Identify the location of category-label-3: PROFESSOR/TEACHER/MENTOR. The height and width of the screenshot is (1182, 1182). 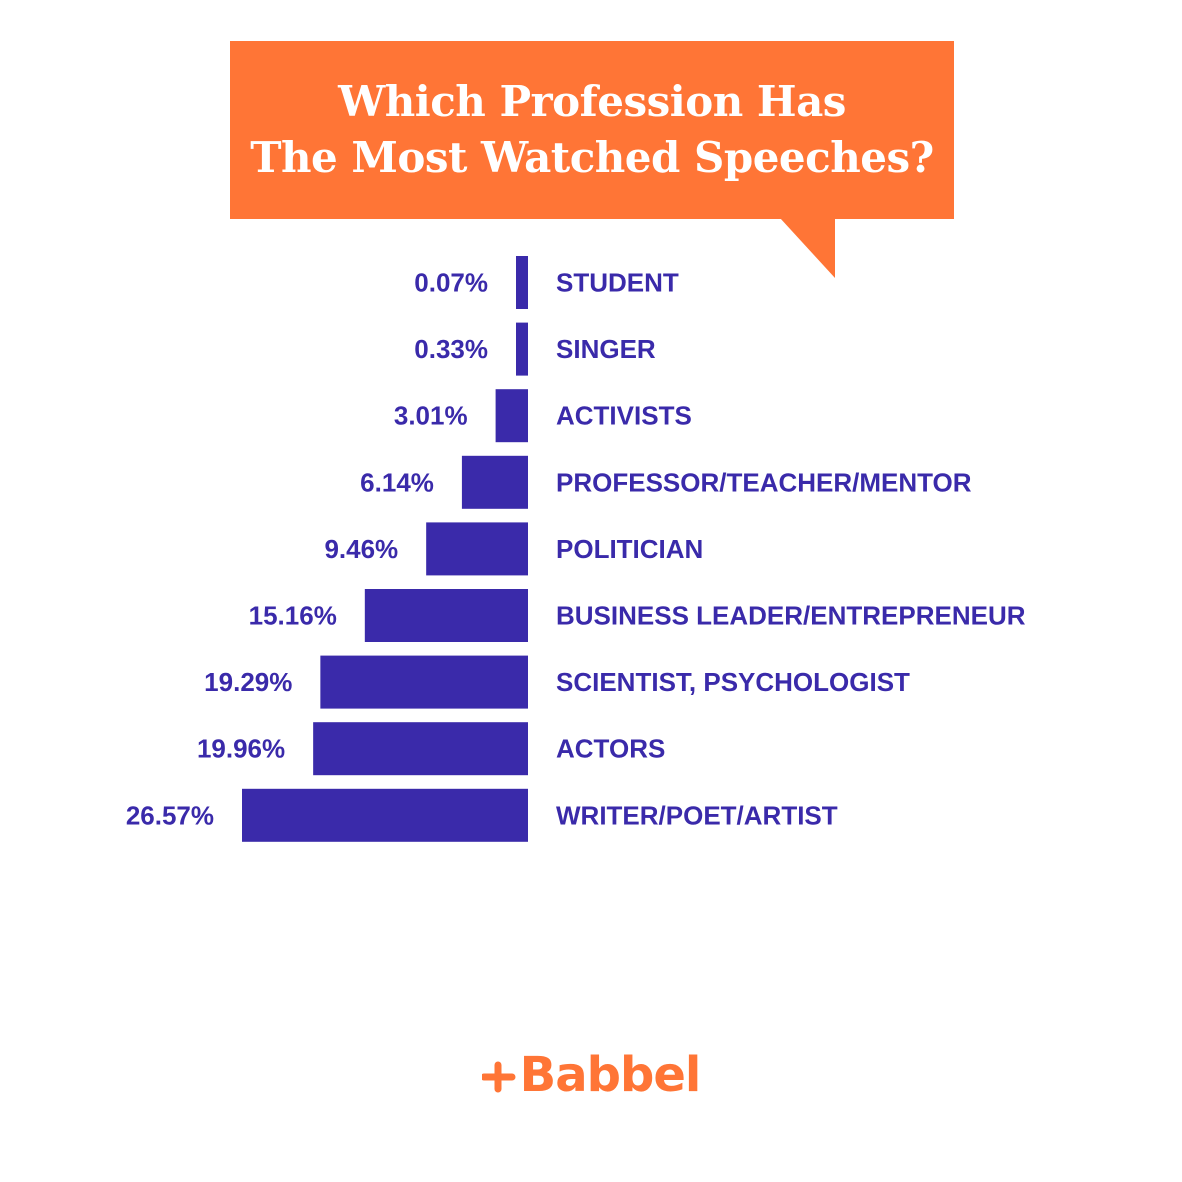
(764, 482).